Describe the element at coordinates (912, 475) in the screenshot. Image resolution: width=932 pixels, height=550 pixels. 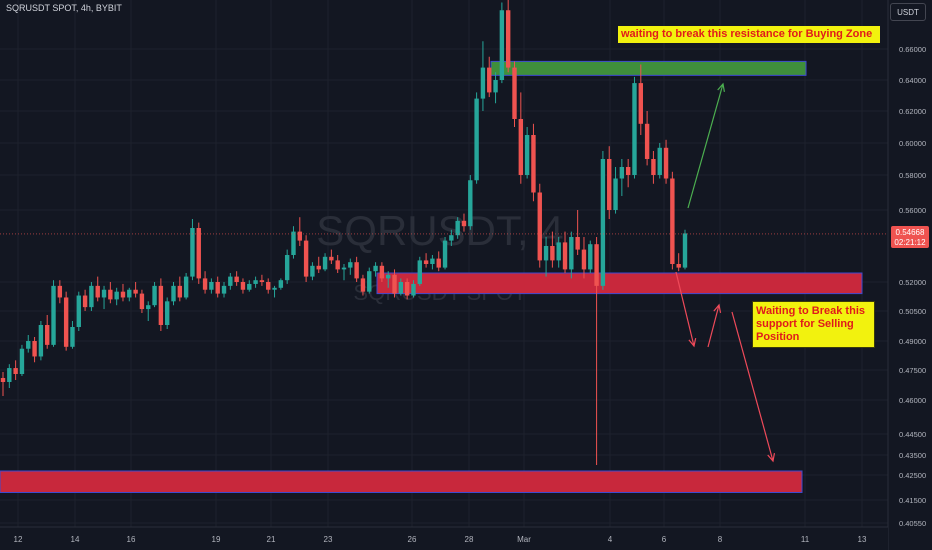
I see `price-tick-label: 0.42500` at that location.